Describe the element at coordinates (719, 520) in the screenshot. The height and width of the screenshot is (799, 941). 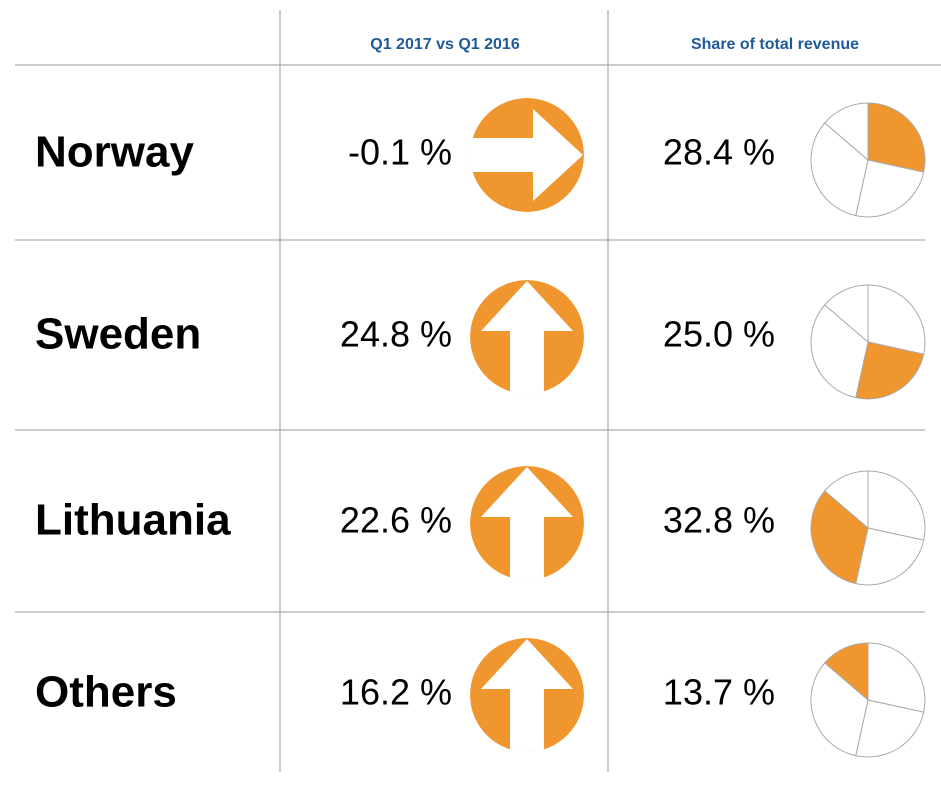
I see `share-value: 32.8 %` at that location.